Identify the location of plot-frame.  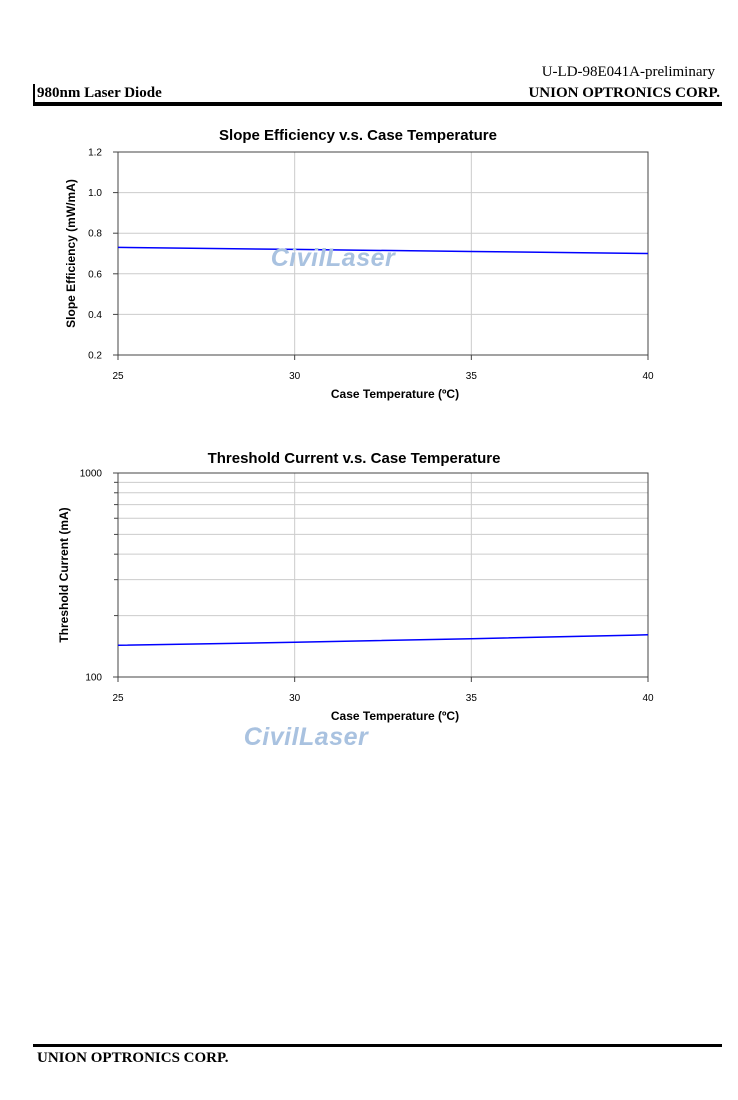
(383, 575).